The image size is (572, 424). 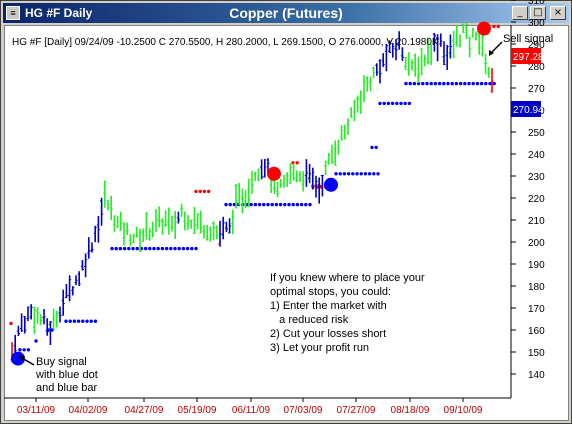 What do you see at coordinates (531, 57) in the screenshot?
I see `upper-price-label: 297.285` at bounding box center [531, 57].